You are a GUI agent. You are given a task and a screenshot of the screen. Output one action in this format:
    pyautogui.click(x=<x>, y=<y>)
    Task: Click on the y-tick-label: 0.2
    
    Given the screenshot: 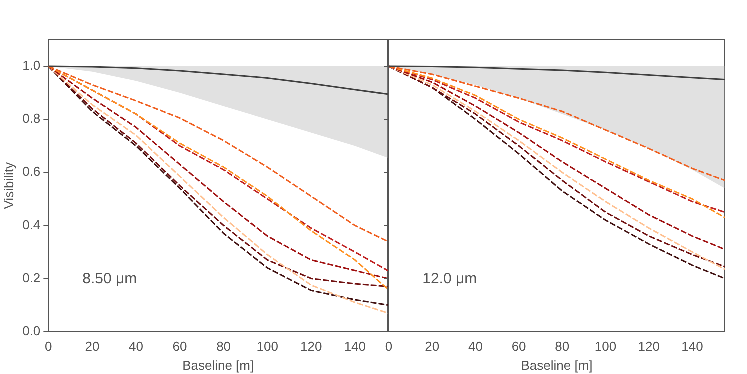 What is the action you would take?
    pyautogui.click(x=31, y=278)
    